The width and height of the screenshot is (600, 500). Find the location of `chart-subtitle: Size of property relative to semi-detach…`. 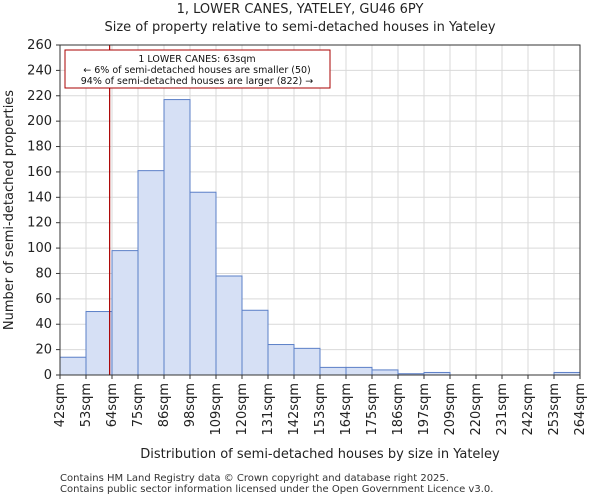

chart-subtitle: Size of property relative to semi-detach… is located at coordinates (300, 27).